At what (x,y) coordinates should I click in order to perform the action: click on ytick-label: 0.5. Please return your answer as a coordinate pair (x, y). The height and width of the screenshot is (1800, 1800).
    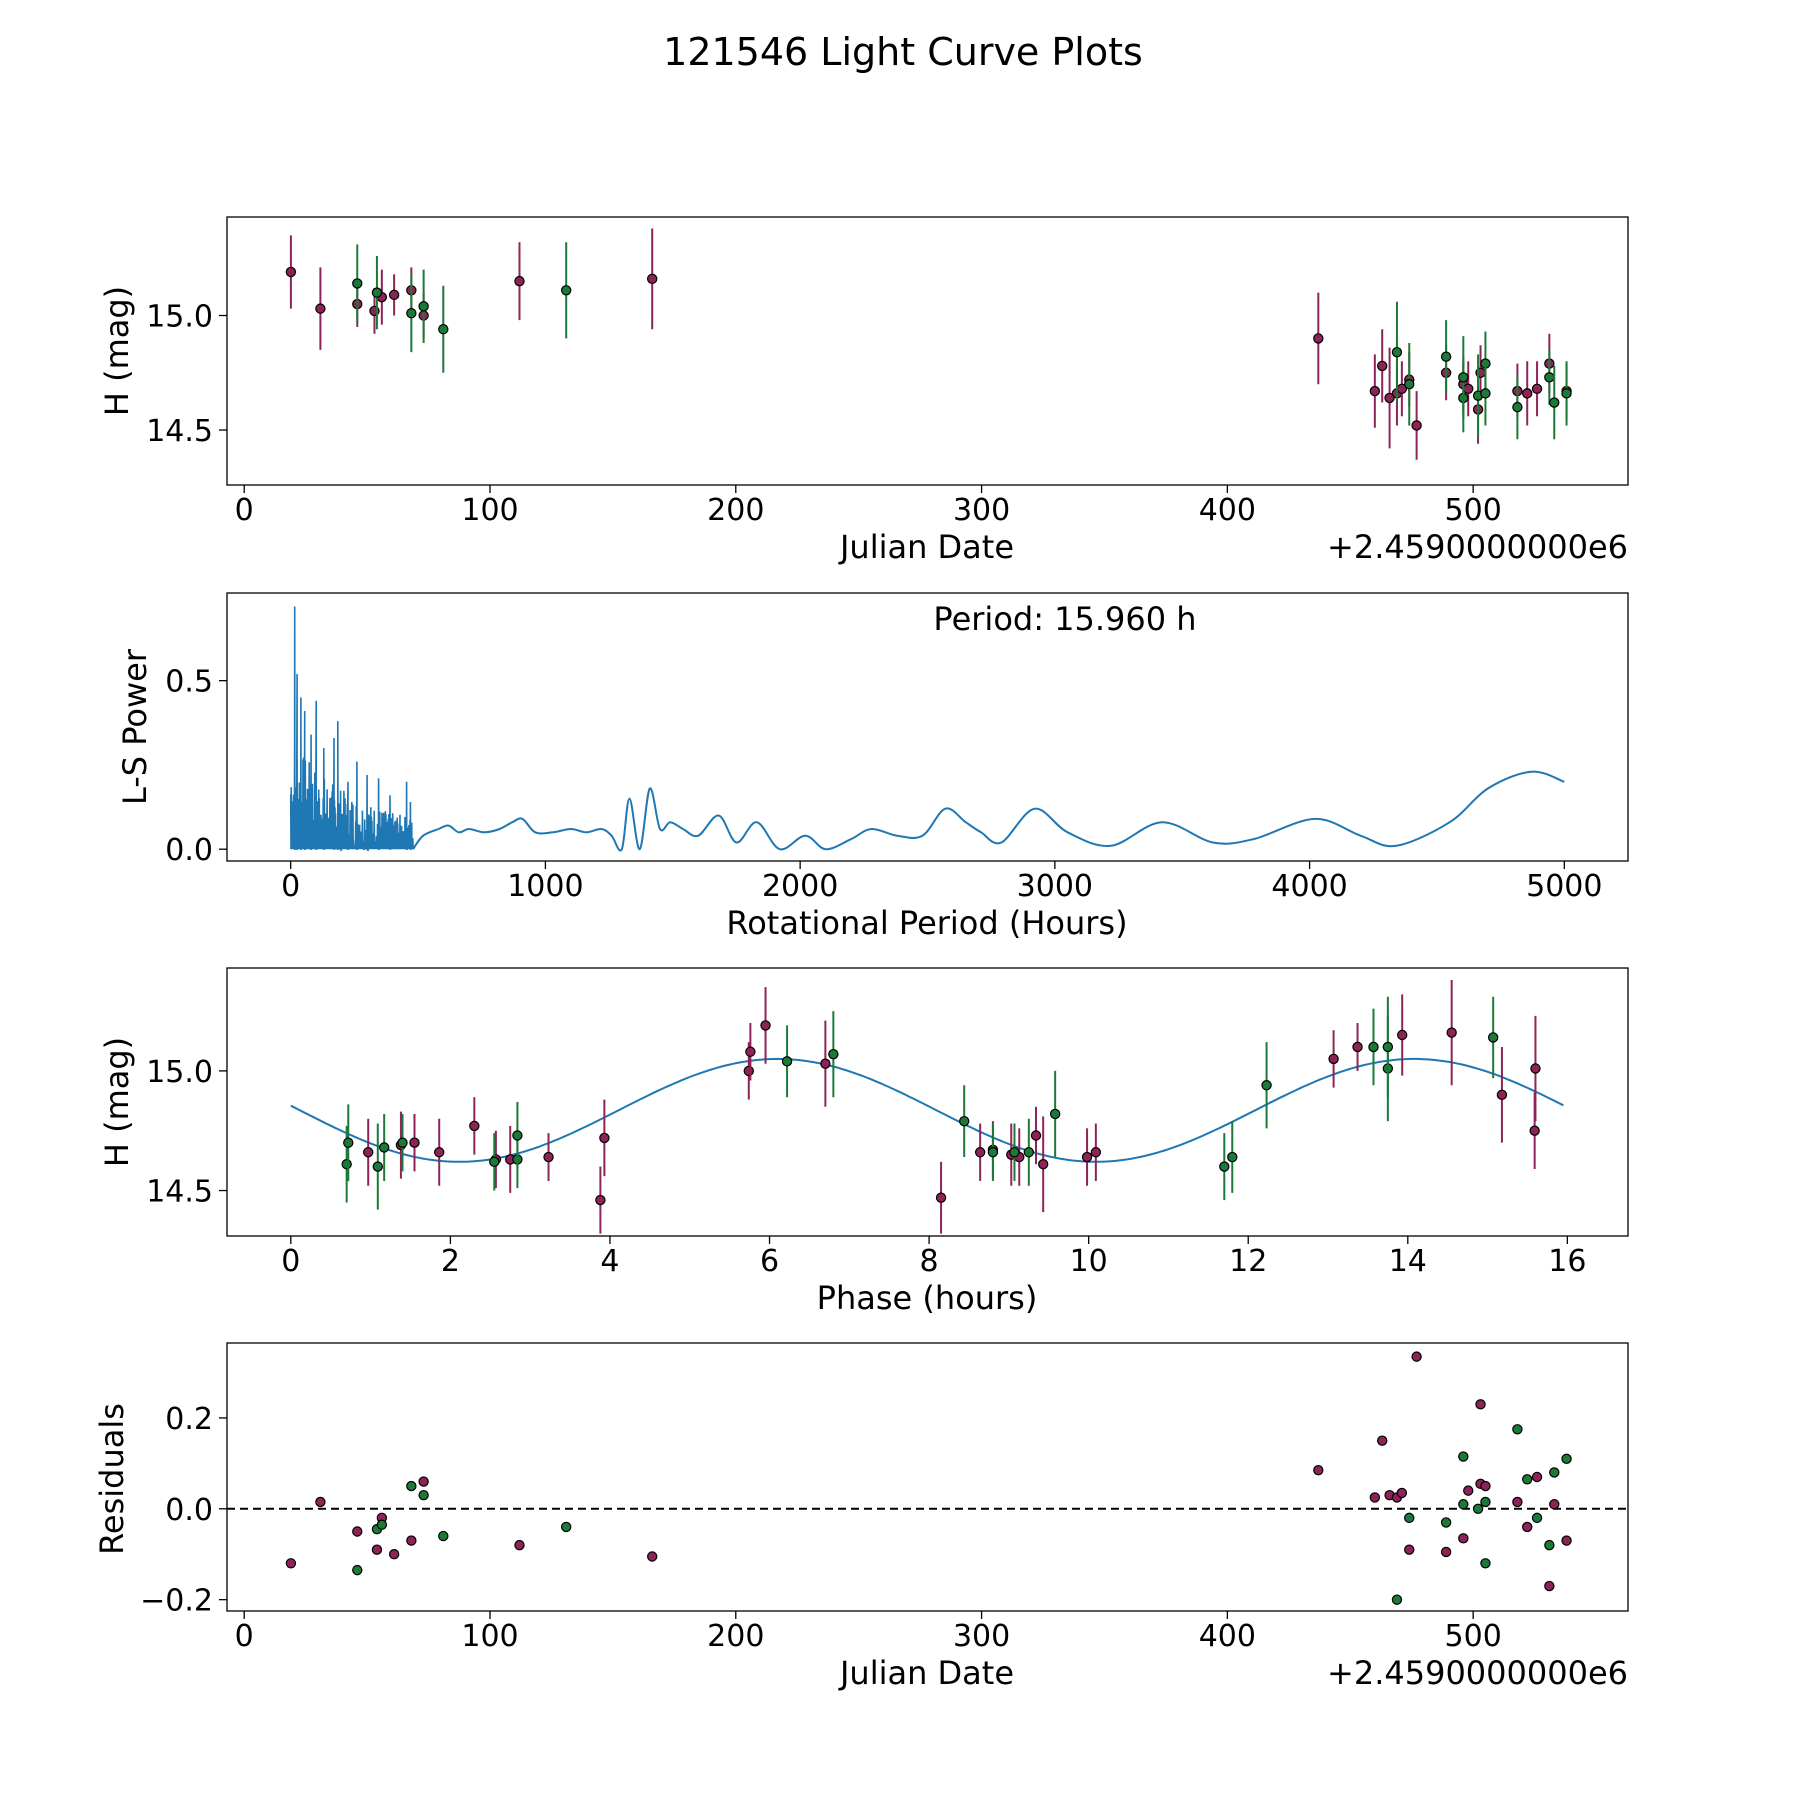
    Looking at the image, I should click on (189, 682).